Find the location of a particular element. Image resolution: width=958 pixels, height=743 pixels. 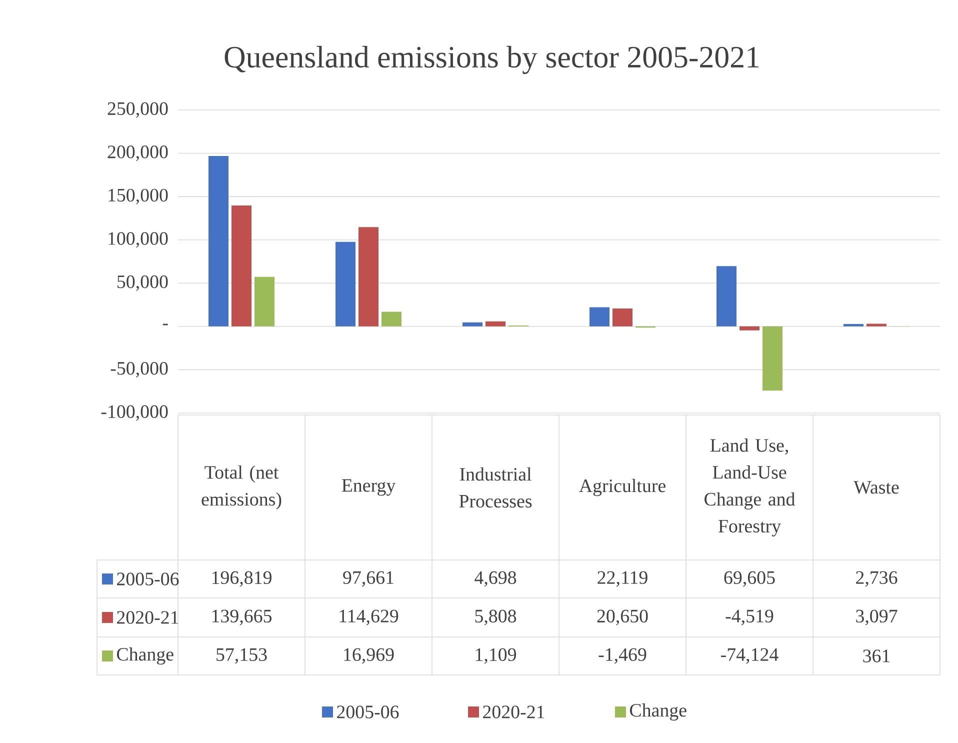

x-tick-label: Waste is located at coordinates (876, 487).